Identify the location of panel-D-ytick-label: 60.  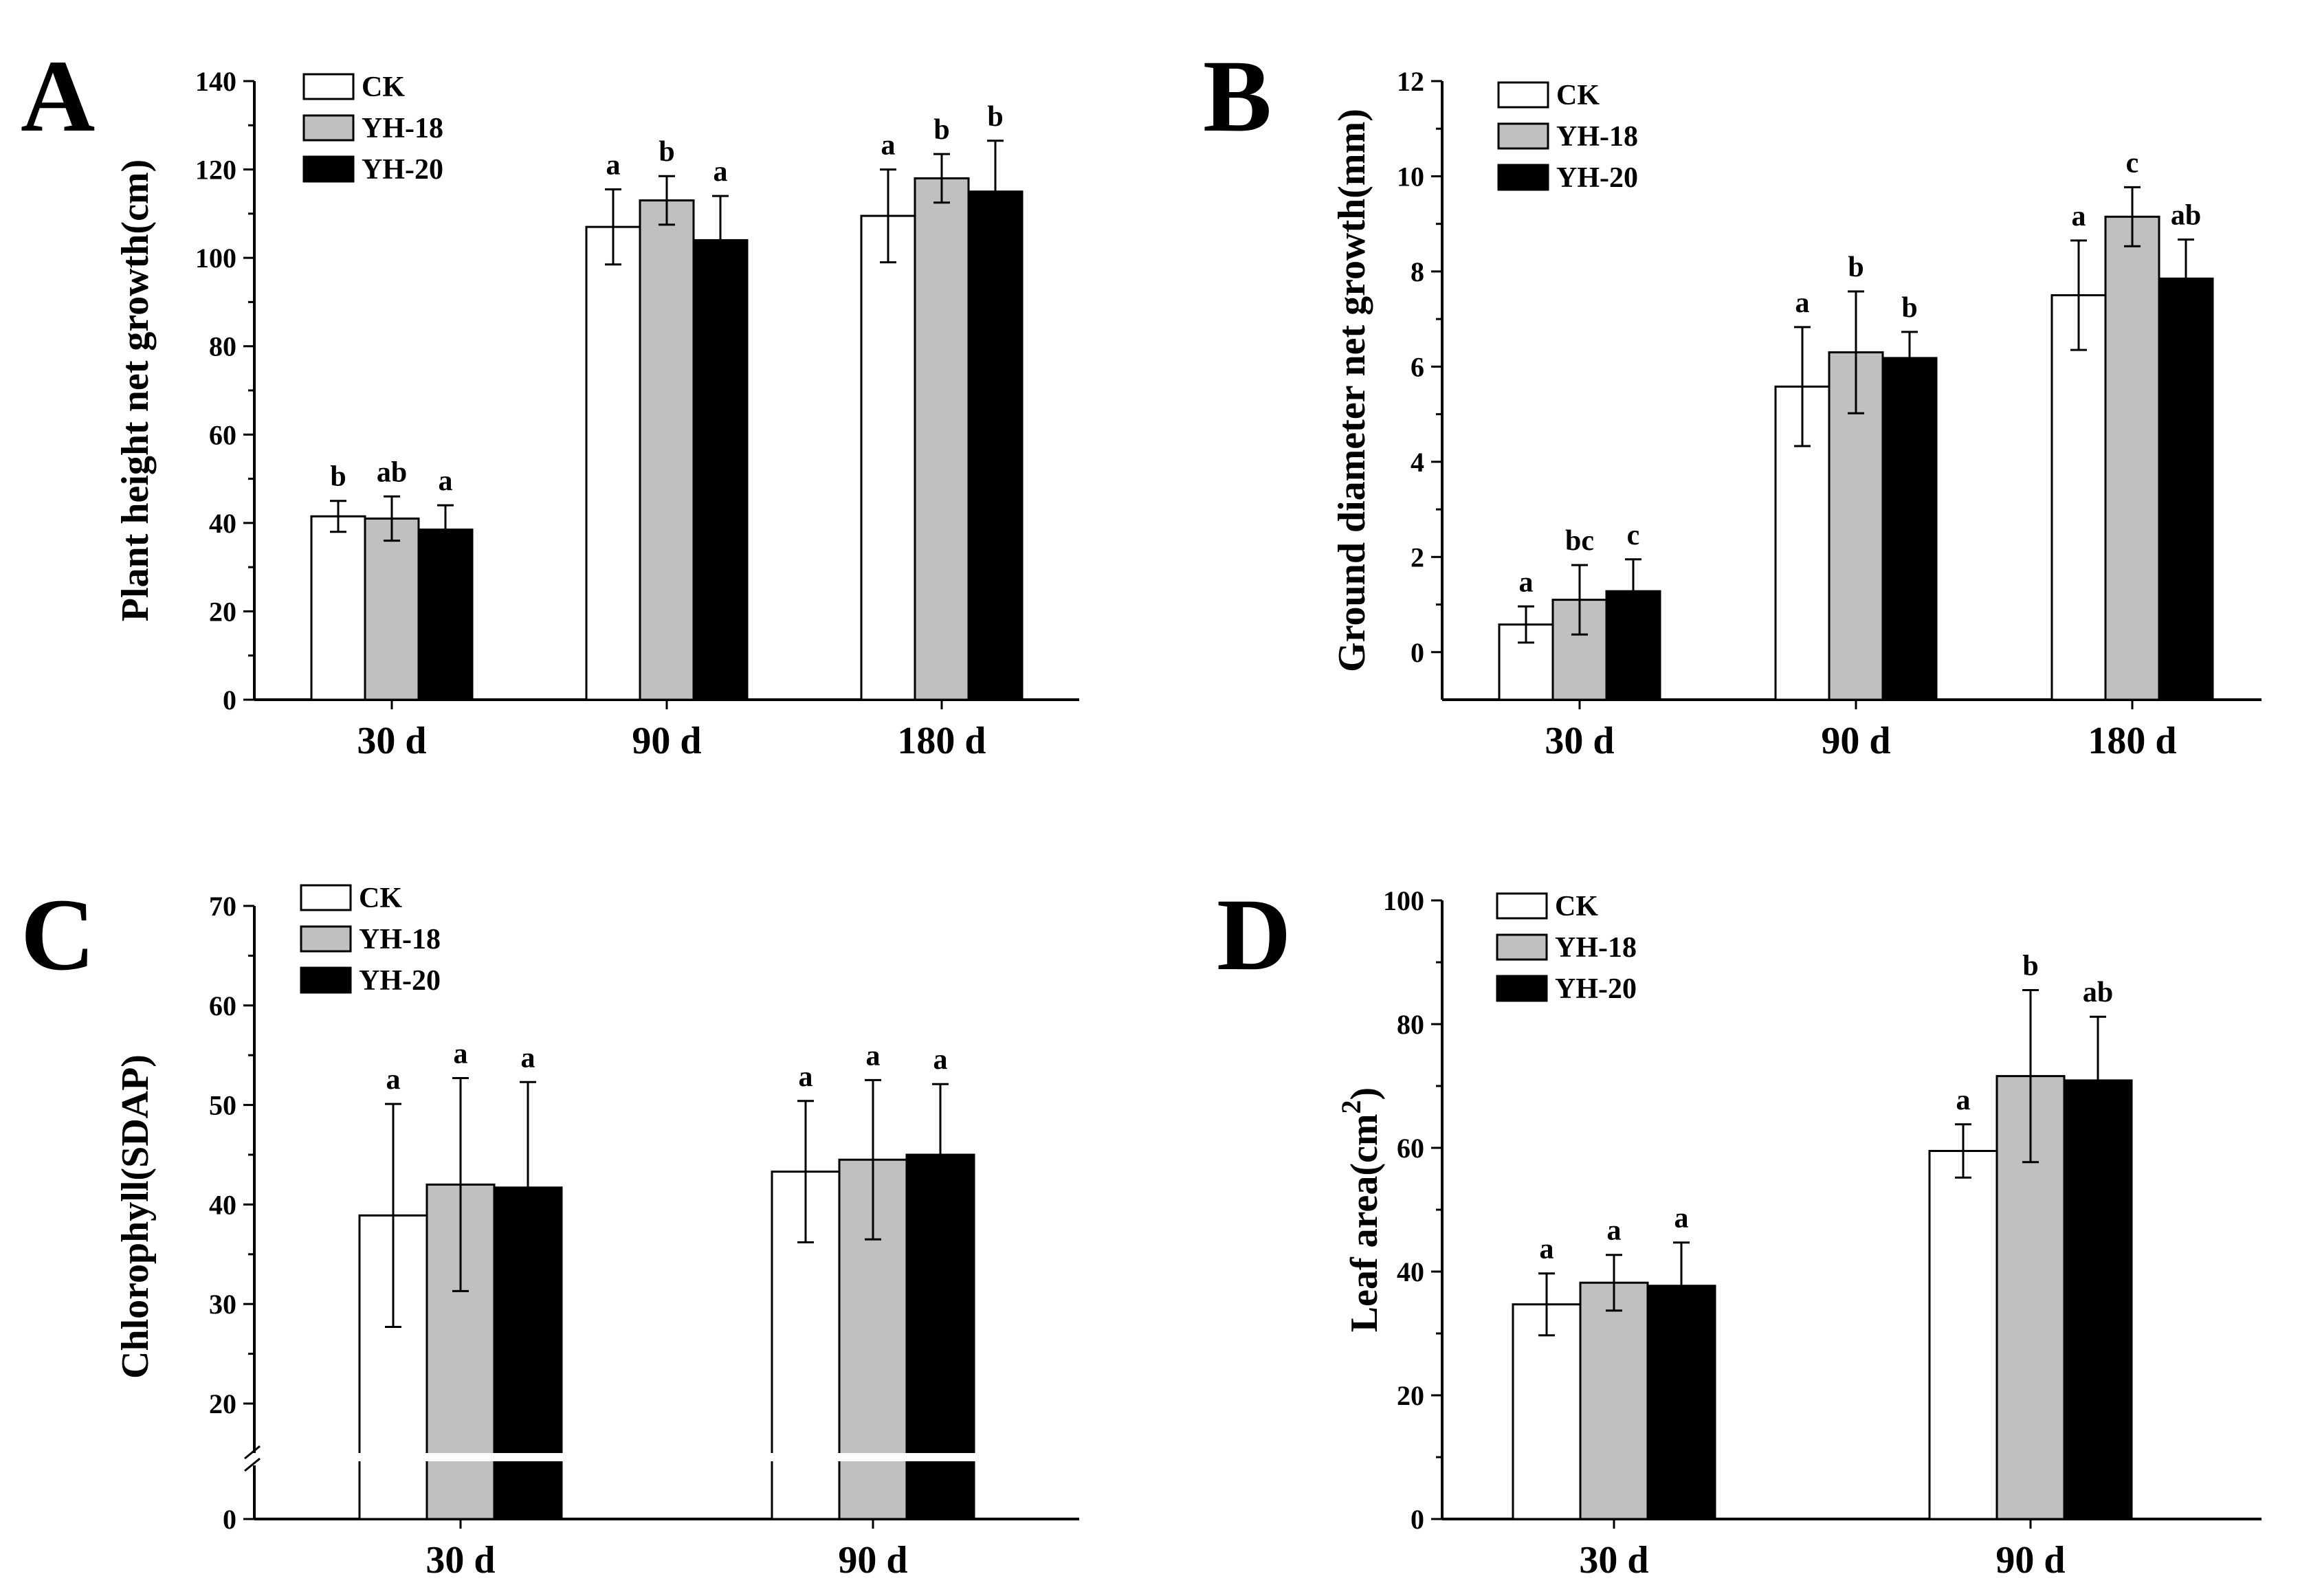
(1411, 1148).